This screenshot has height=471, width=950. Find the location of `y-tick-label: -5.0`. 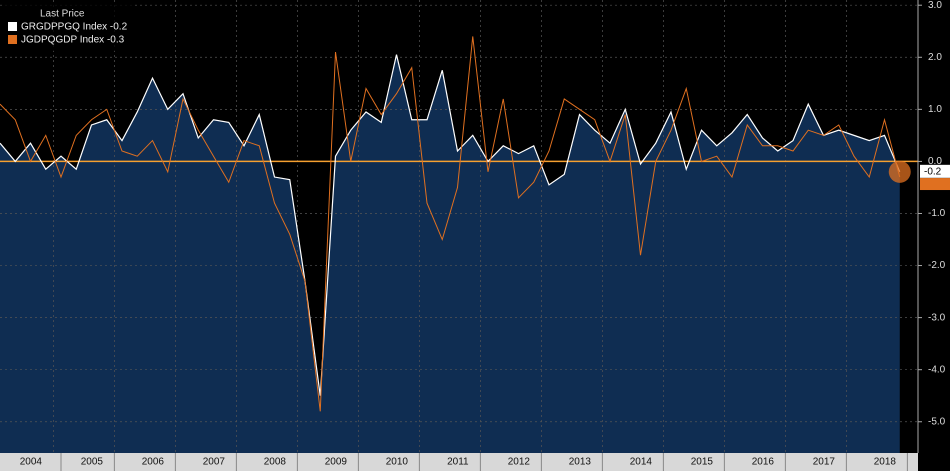

y-tick-label: -5.0 is located at coordinates (937, 421).